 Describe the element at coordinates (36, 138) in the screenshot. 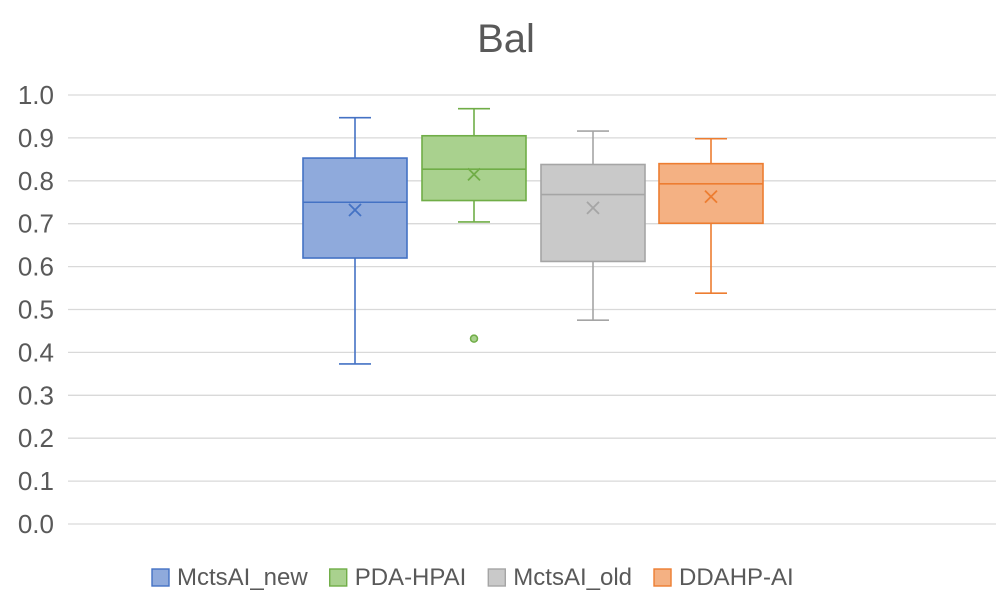

I see `y-tick-label: 0.9` at that location.